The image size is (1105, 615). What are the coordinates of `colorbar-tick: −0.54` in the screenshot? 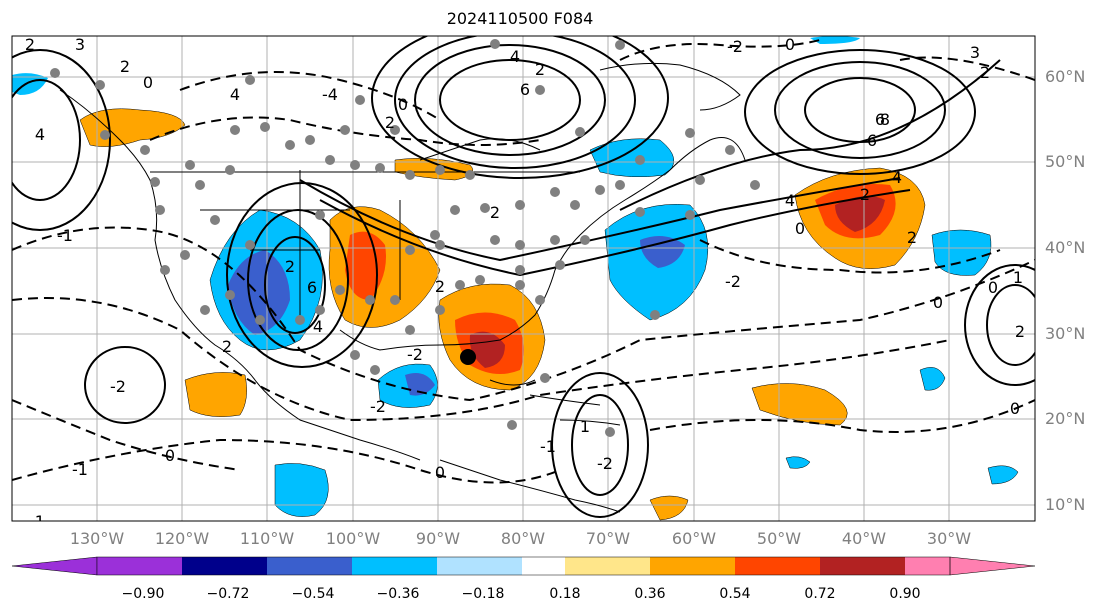 It's located at (313, 594).